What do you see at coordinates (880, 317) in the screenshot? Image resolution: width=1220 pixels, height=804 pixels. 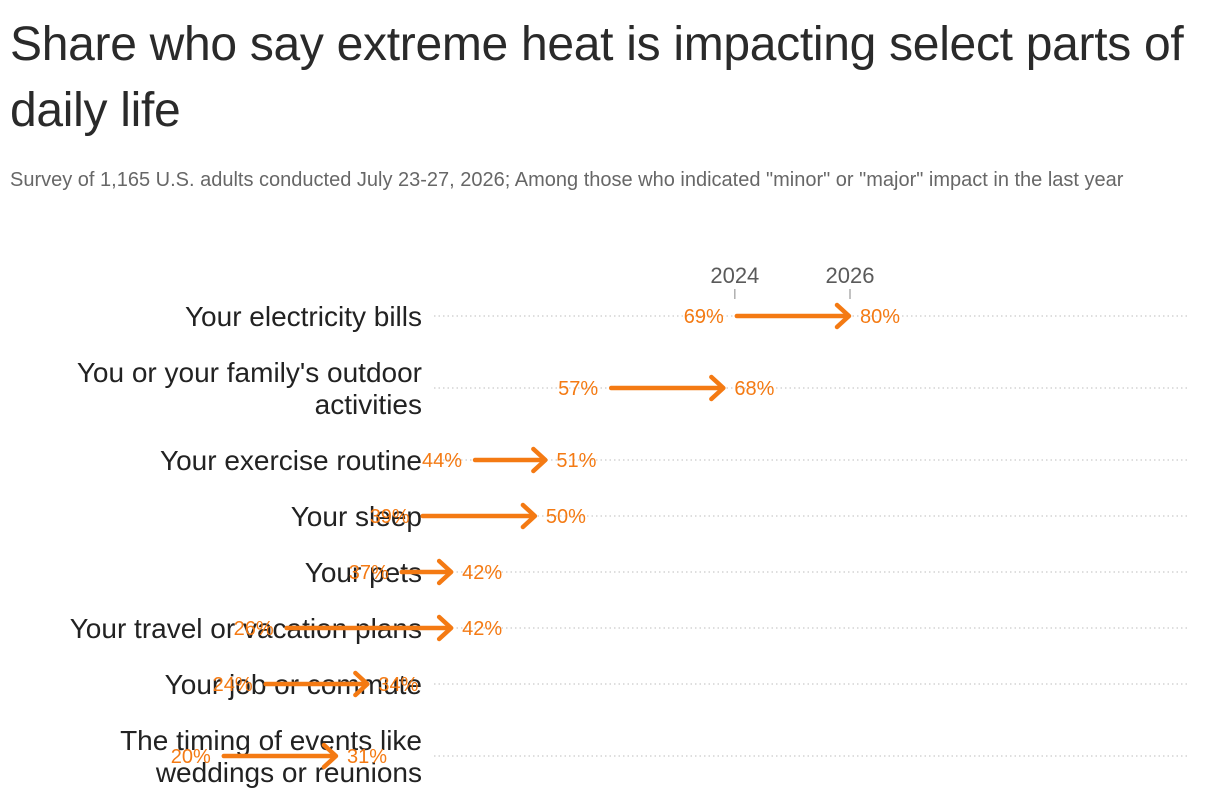 I see `value-label-to: 80%` at bounding box center [880, 317].